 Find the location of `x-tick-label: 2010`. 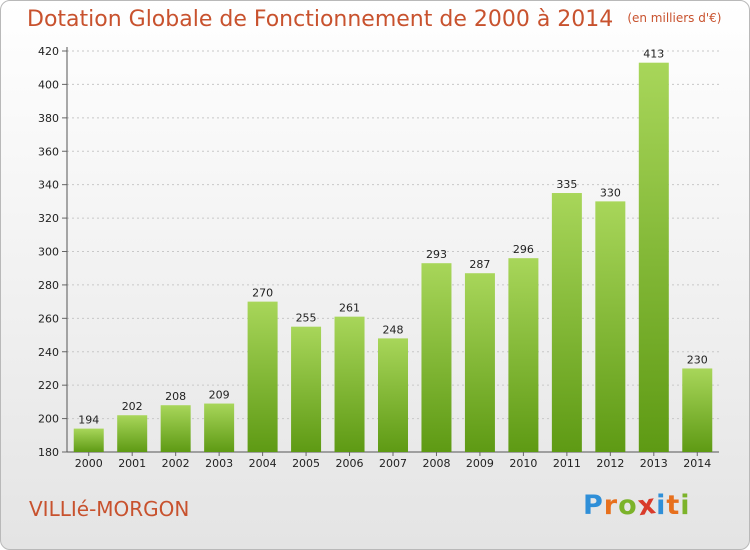

x-tick-label: 2010 is located at coordinates (523, 463).